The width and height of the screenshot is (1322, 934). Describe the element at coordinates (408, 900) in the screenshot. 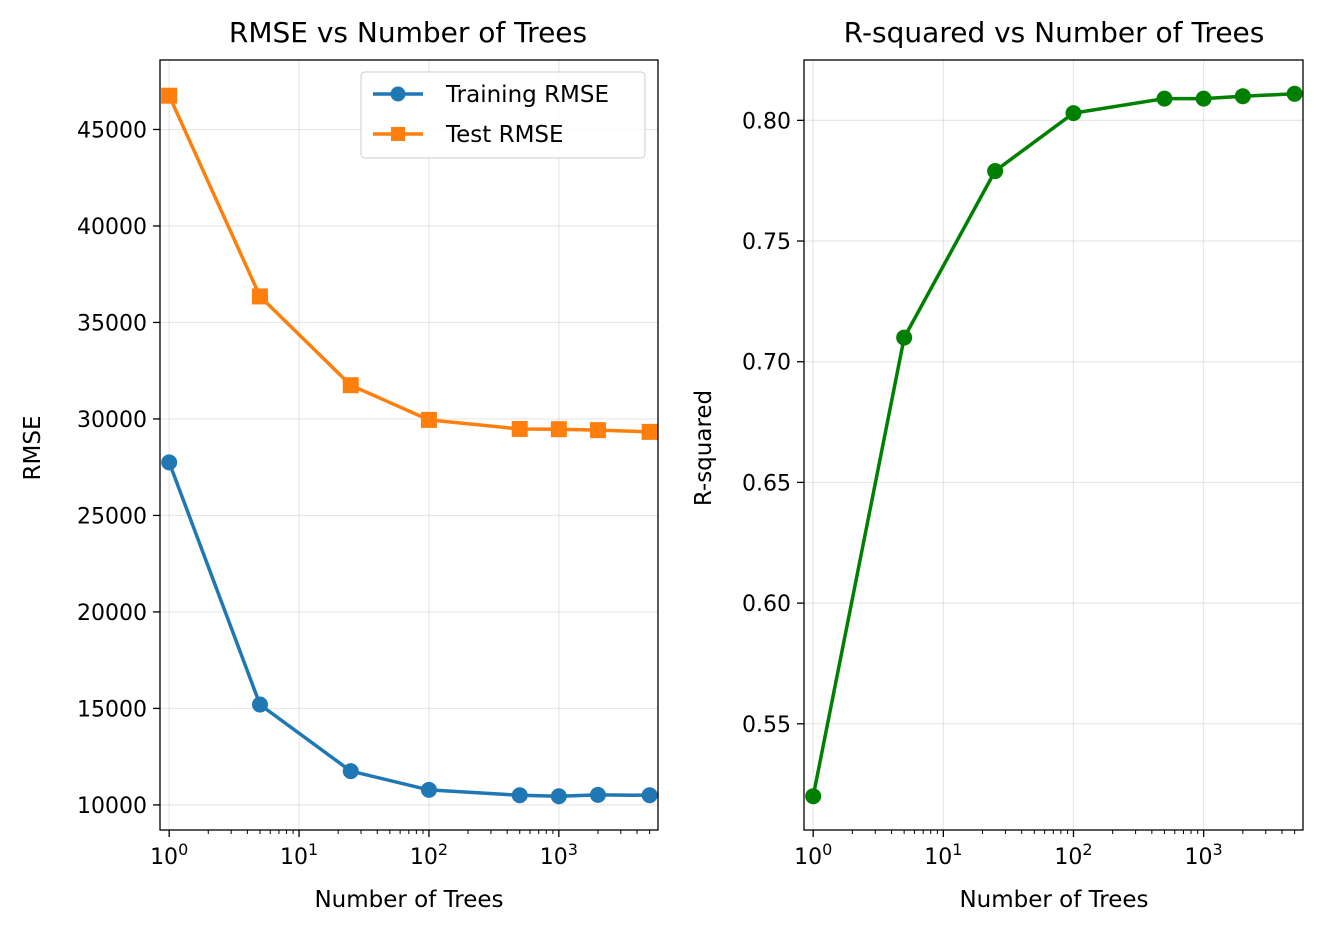

I see `rmse-x-axis-label: Number of Trees` at that location.